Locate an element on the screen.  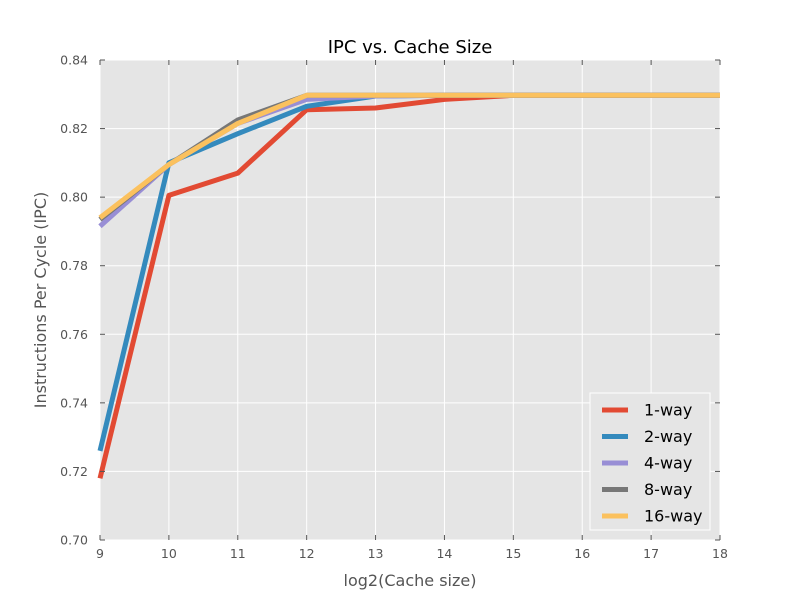
legend-label-4-way: 4-way is located at coordinates (668, 463).